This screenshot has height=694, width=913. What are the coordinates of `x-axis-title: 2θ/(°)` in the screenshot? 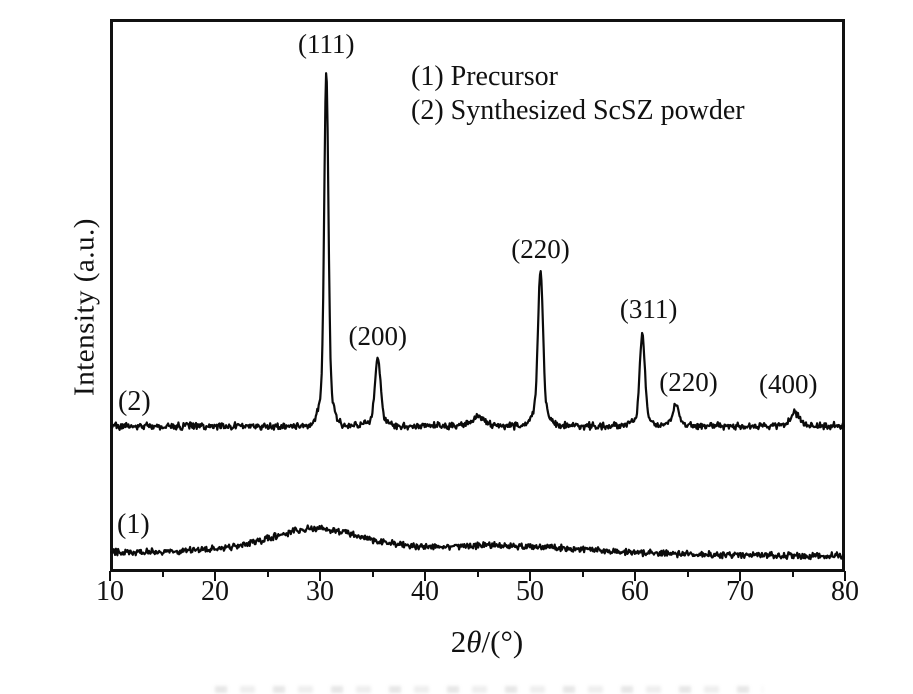 It's located at (487, 642).